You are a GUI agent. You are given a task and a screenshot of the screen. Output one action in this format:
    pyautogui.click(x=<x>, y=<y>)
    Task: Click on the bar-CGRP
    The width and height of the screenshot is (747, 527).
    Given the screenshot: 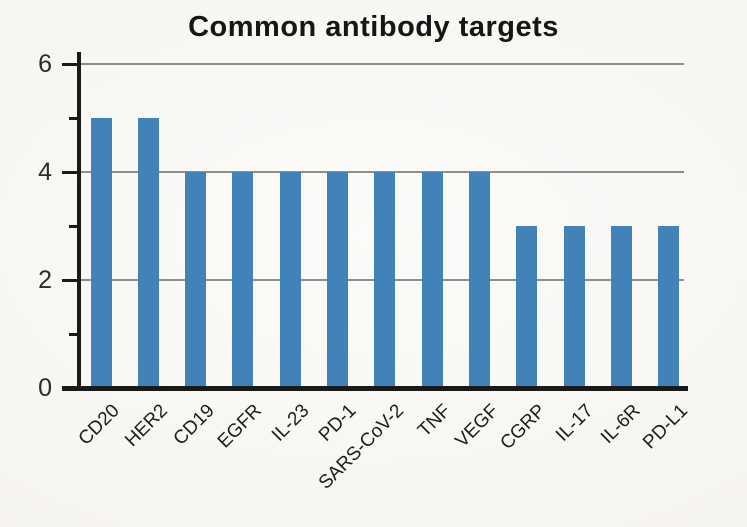 What is the action you would take?
    pyautogui.click(x=527, y=307)
    